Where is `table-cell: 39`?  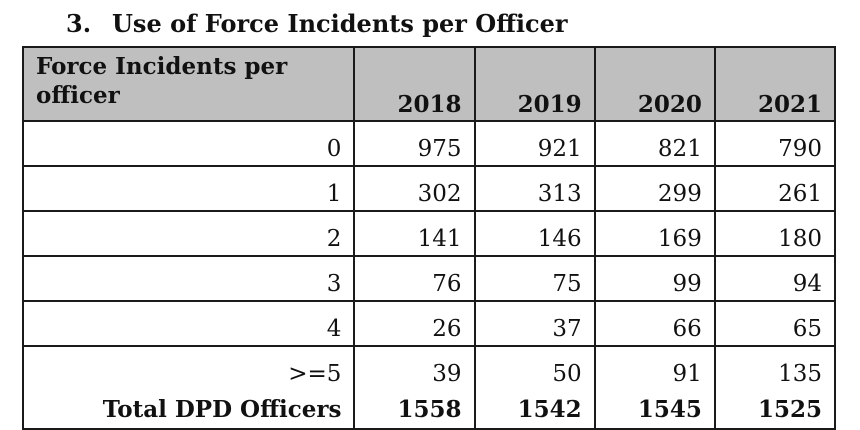
table-cell: 39 is located at coordinates (414, 367).